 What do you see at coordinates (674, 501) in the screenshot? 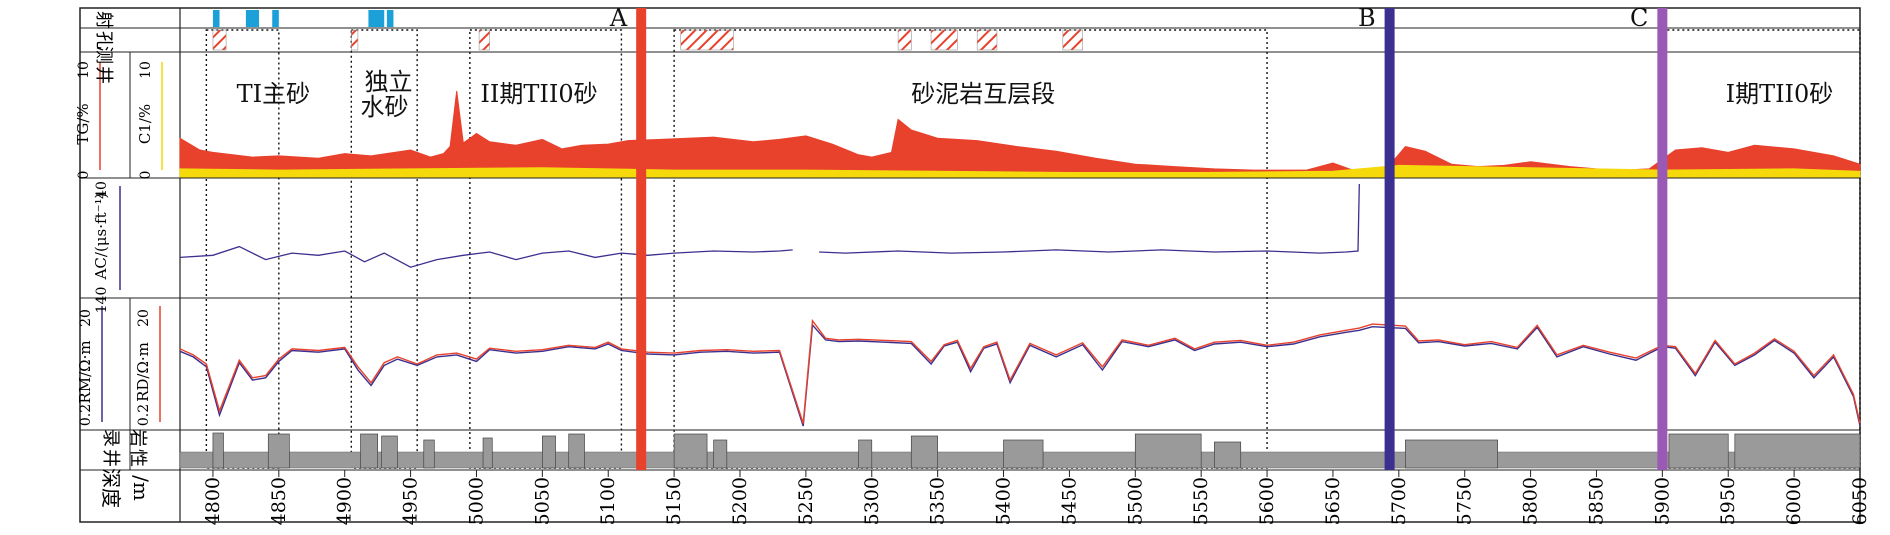
I see `depth-tick-label-7: 5150` at bounding box center [674, 501].